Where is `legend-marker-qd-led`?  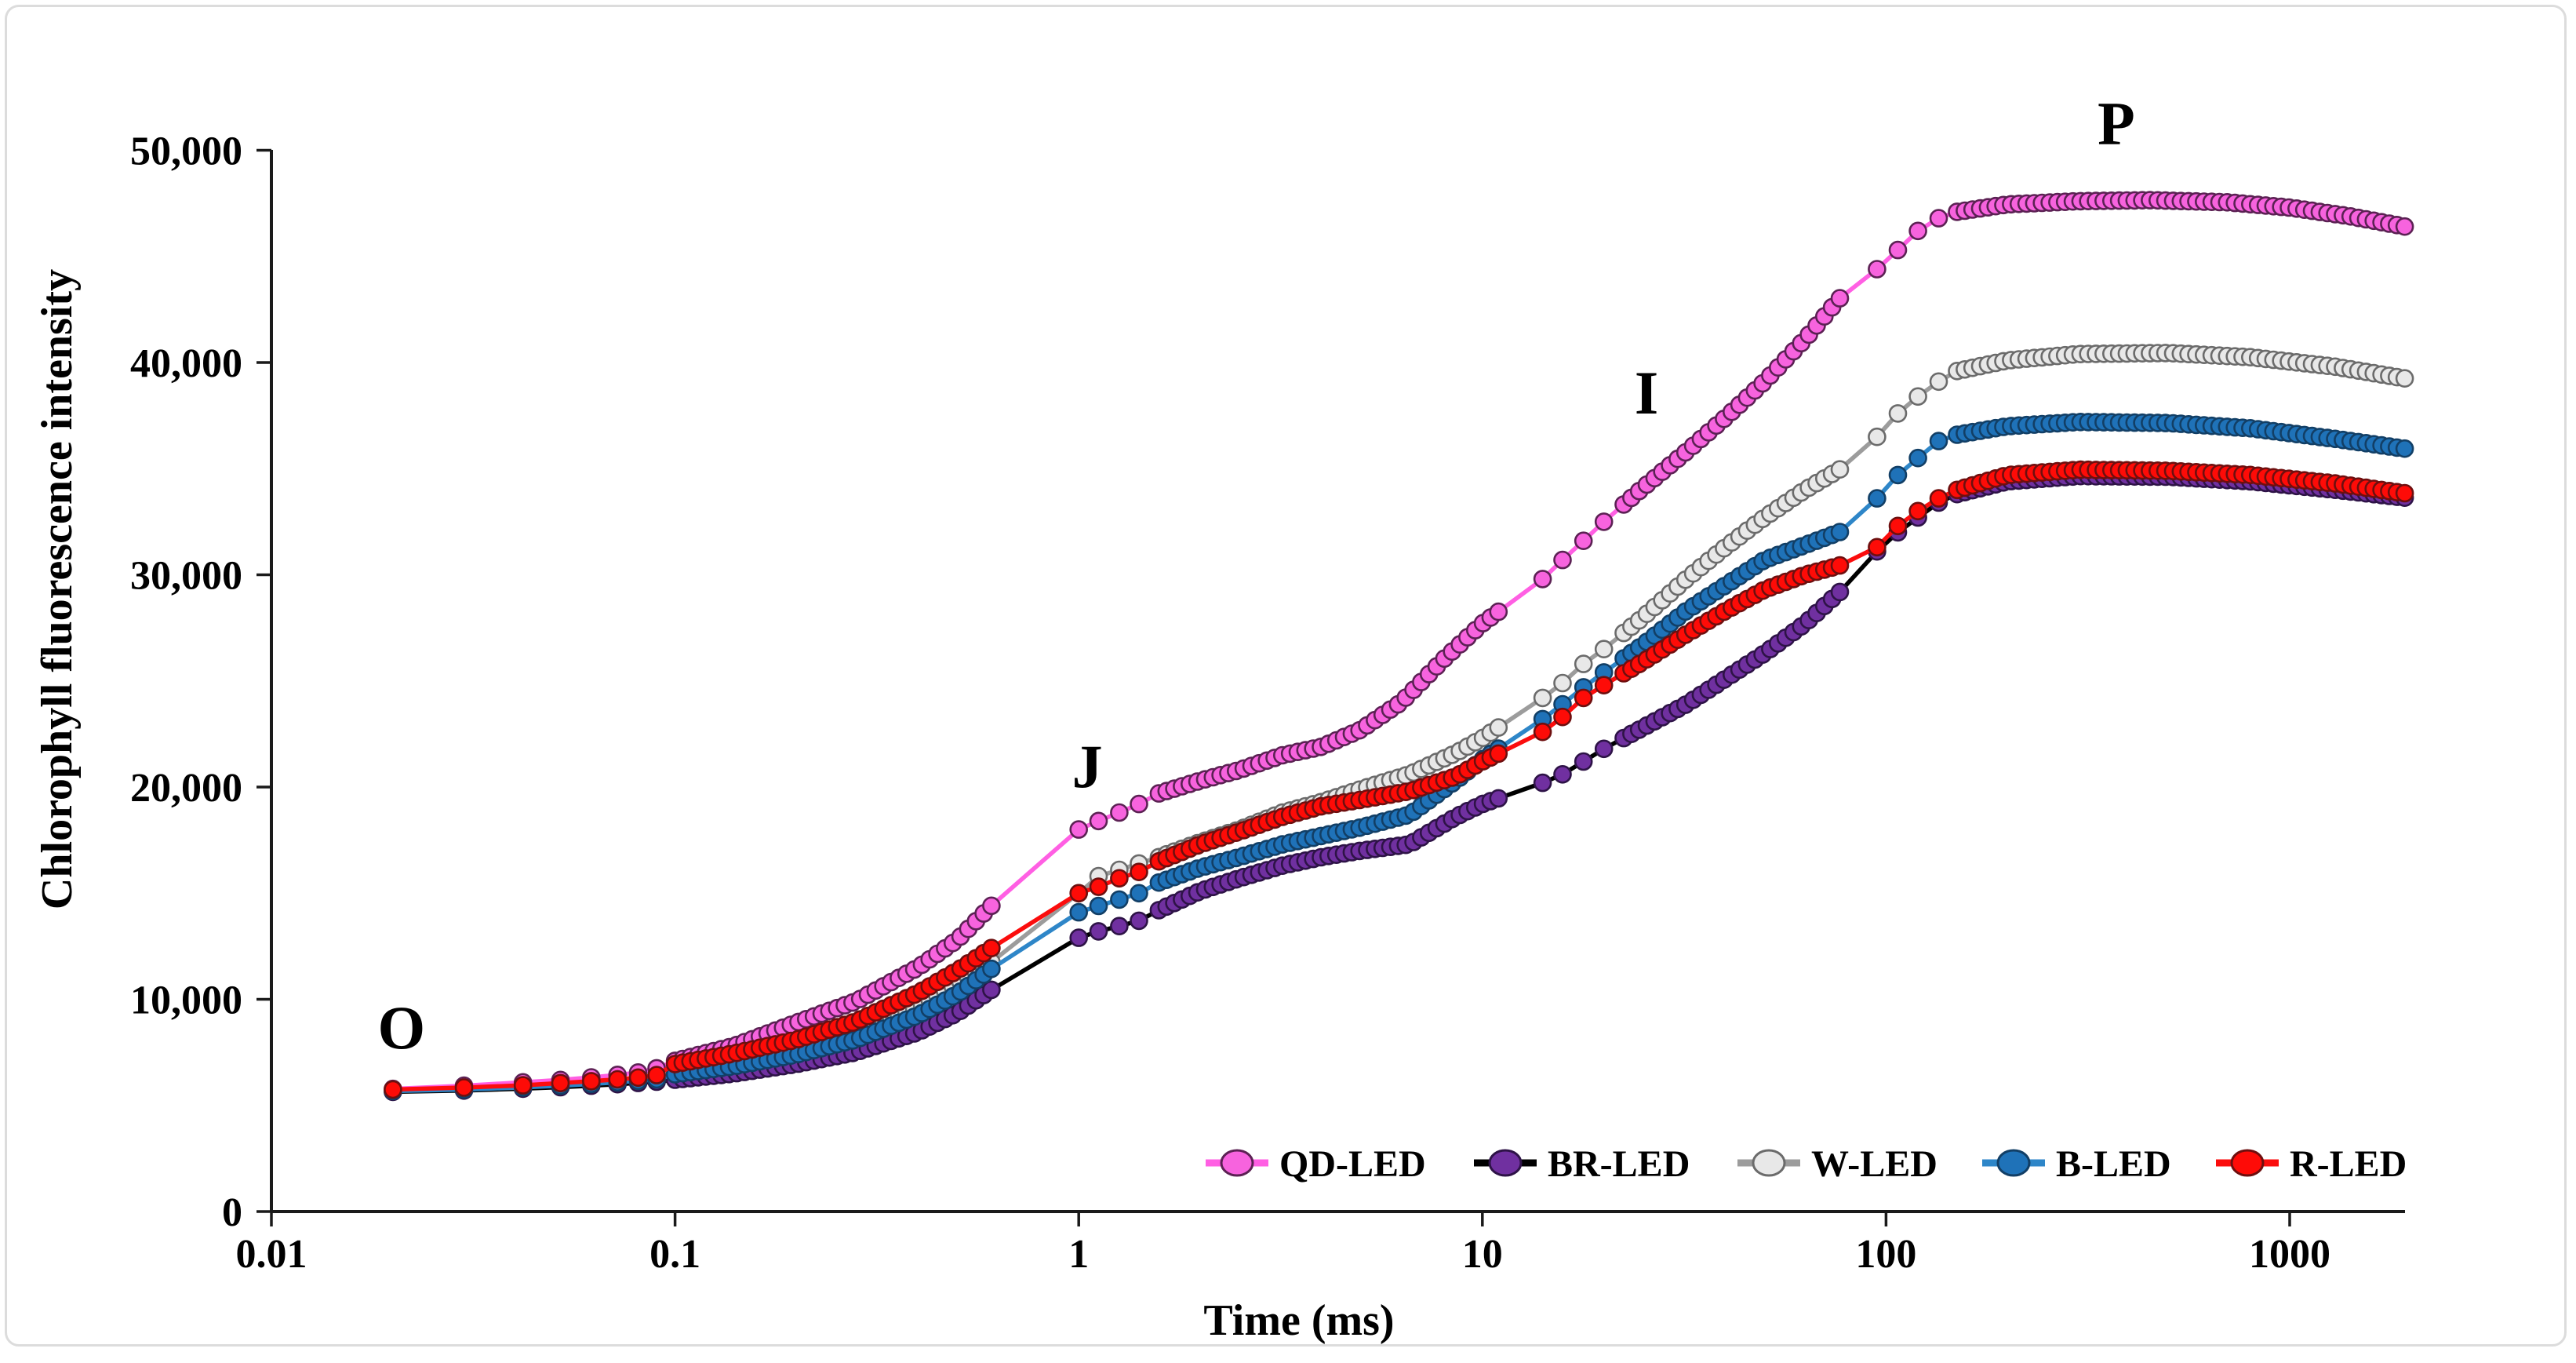
legend-marker-qd-led is located at coordinates (1237, 1163).